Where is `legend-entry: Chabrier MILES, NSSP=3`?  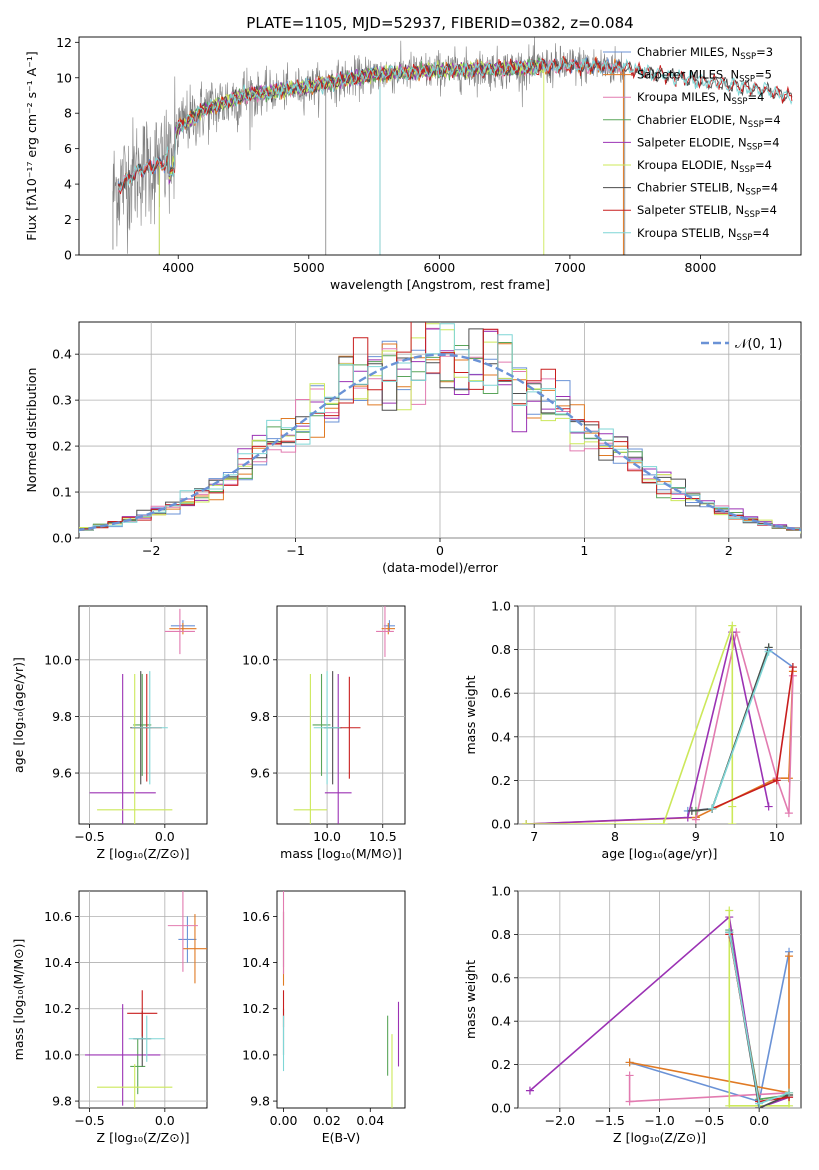 legend-entry: Chabrier MILES, NSSP=3 is located at coordinates (705, 53).